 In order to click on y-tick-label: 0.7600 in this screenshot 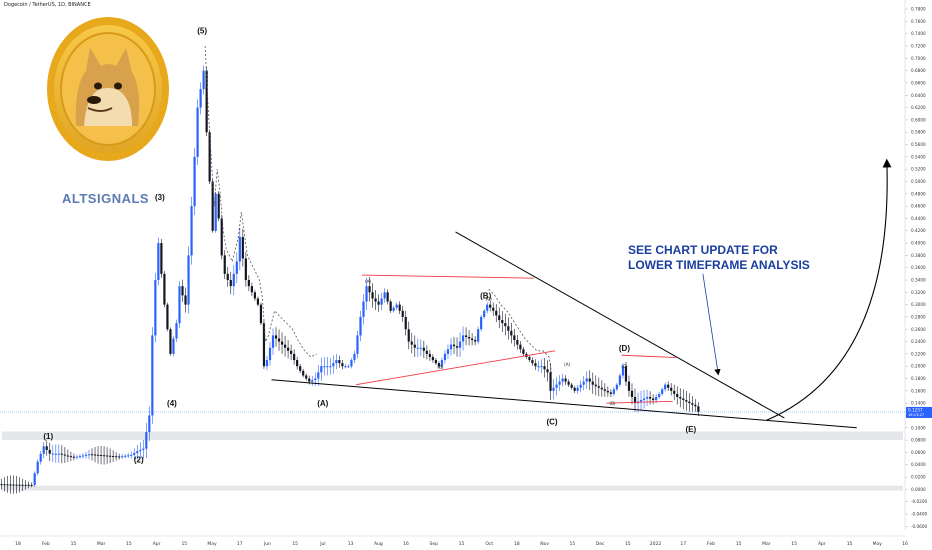, I will do `click(918, 21)`.